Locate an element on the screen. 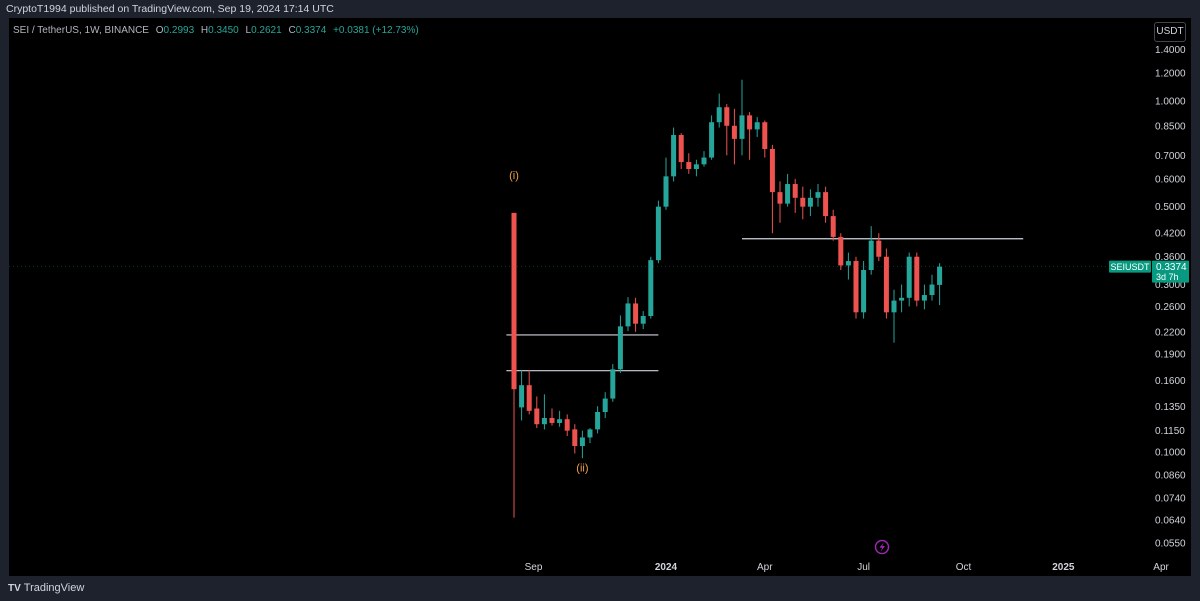  tradingview-brand: TV TradingView is located at coordinates (46, 588).